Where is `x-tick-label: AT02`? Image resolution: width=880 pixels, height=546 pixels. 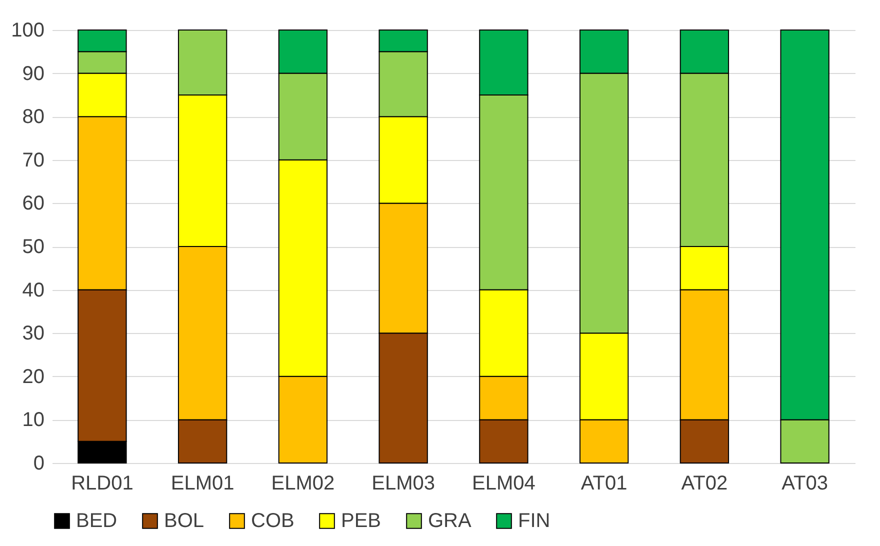 x-tick-label: AT02 is located at coordinates (704, 483).